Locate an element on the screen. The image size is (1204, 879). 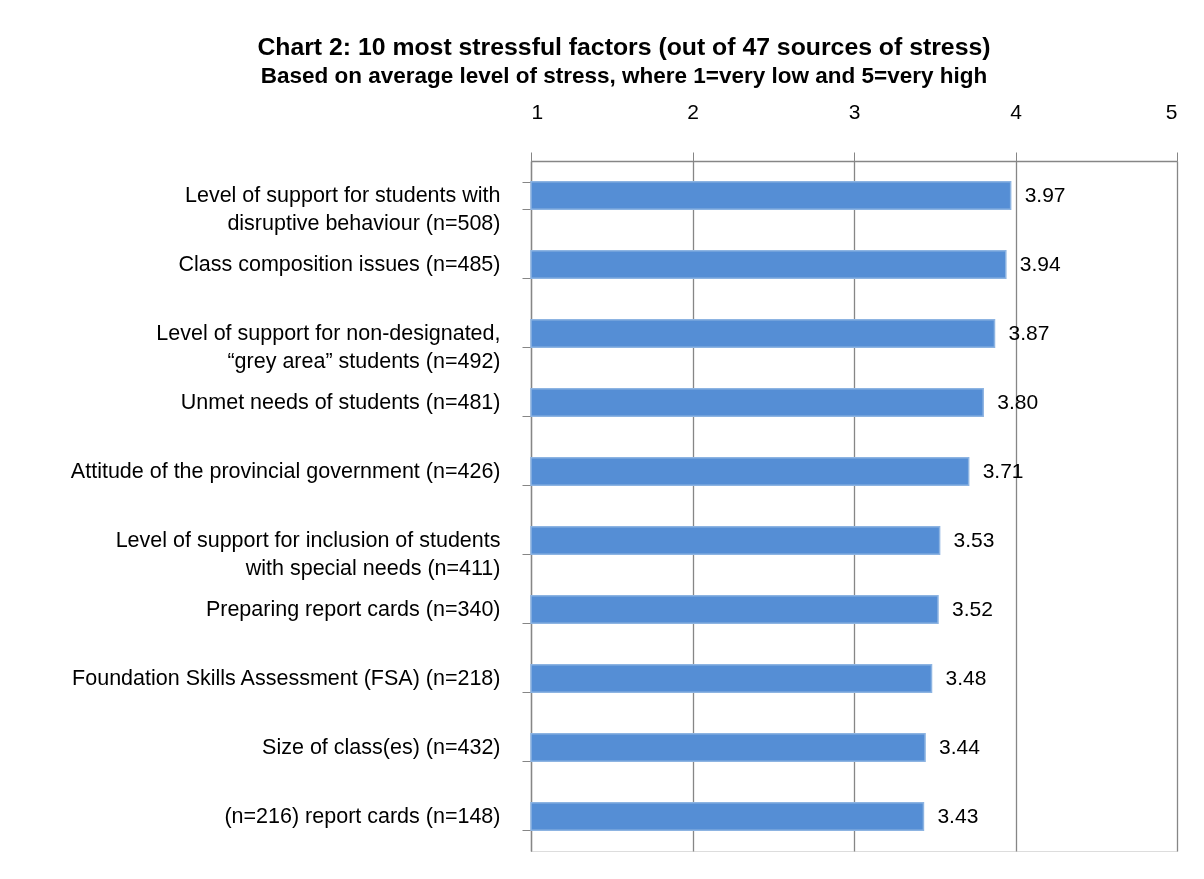
data-label: 3.52 is located at coordinates (972, 608).